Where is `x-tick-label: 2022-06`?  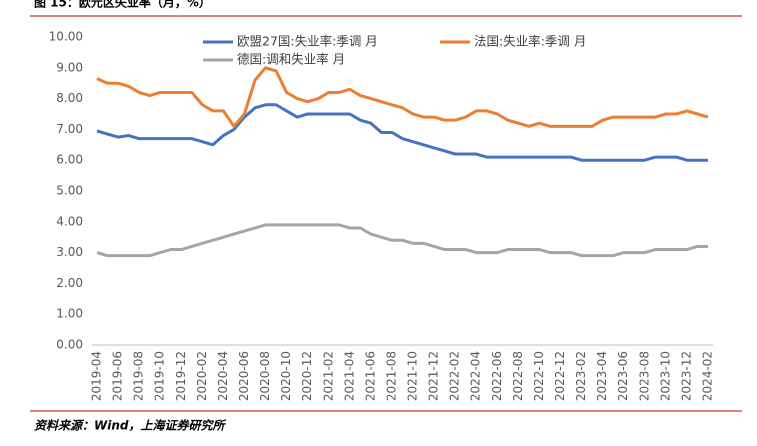
x-tick-label: 2022-06 is located at coordinates (497, 376).